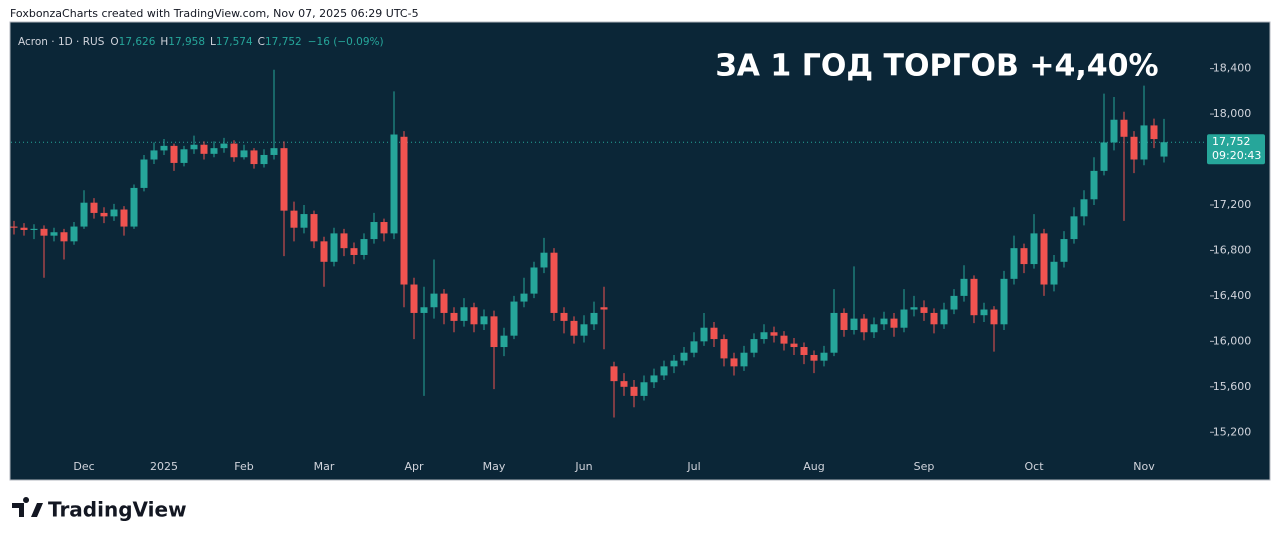 Image resolution: width=1281 pixels, height=541 pixels. Describe the element at coordinates (186, 42) in the screenshot. I see `ohlc-value: 17,958` at that location.